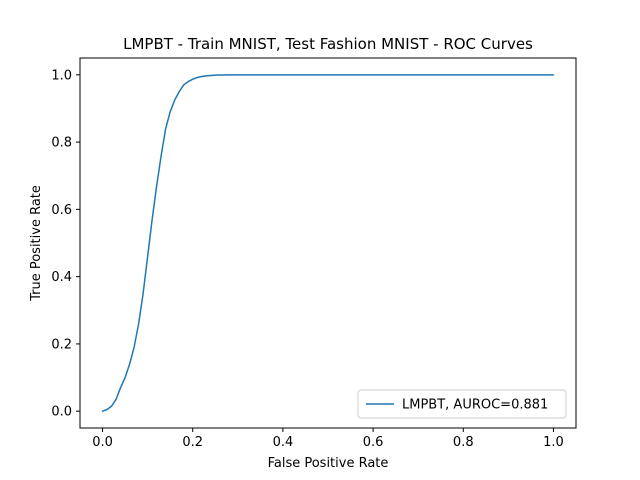  Describe the element at coordinates (373, 442) in the screenshot. I see `x-tick-label: 0.6` at that location.